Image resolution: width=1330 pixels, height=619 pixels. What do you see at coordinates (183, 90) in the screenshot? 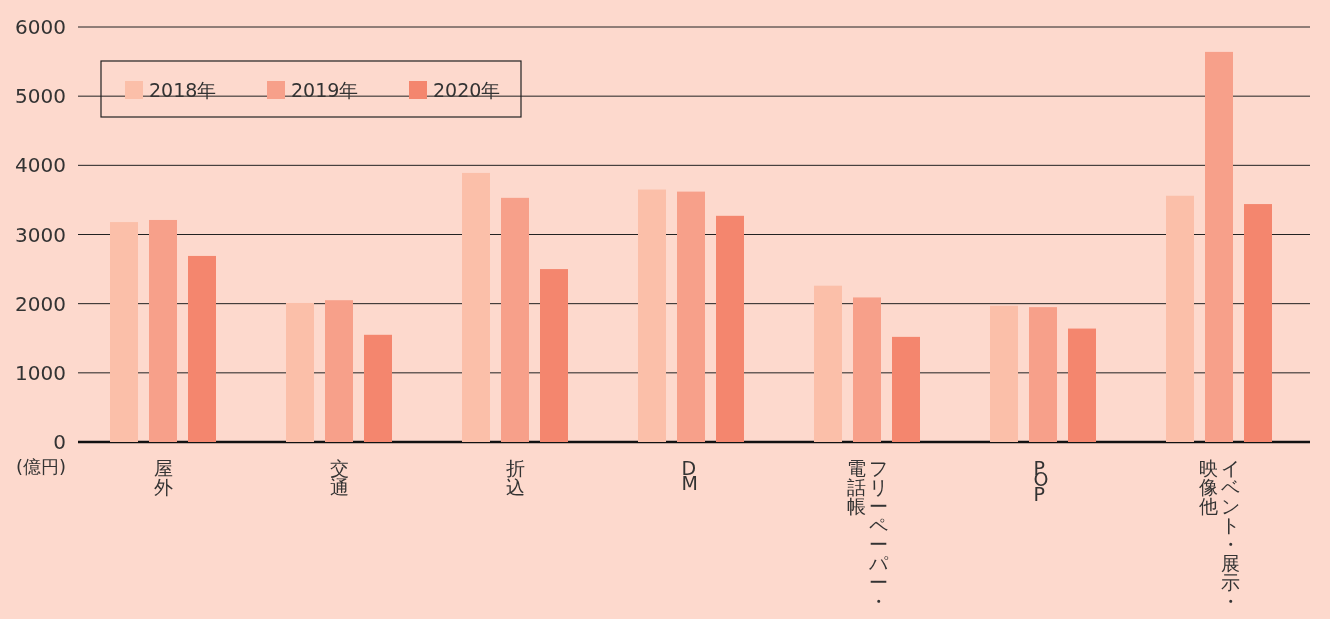
I see `legend-label: 2018年` at bounding box center [183, 90].